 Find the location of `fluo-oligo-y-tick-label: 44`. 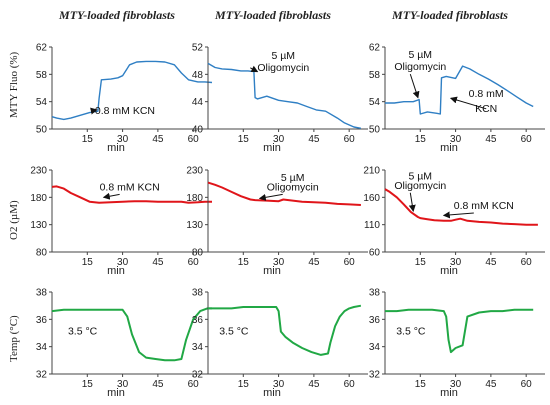

fluo-oligo-y-tick-label: 44 is located at coordinates (198, 102).